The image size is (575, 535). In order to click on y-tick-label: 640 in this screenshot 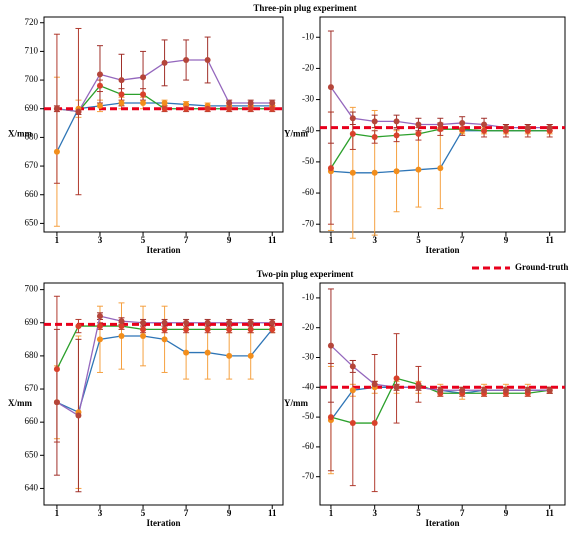, I will do `click(32, 487)`.